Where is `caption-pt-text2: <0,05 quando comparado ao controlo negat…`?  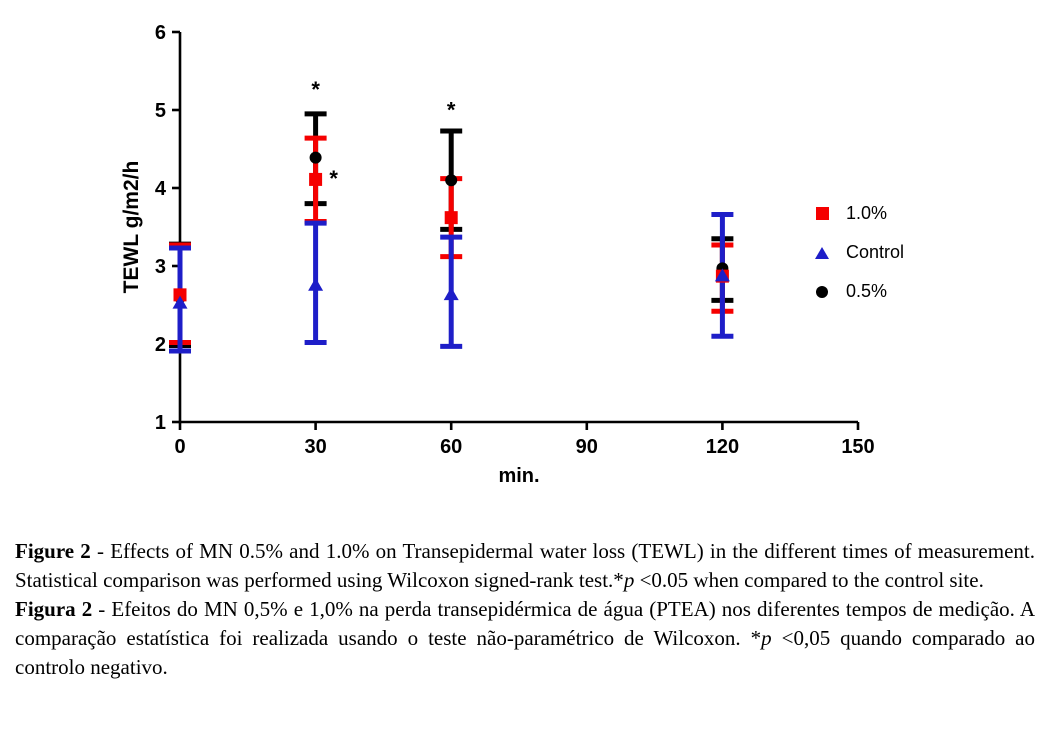
caption-pt-text2: <0,05 quando comparado ao controlo negat… is located at coordinates (525, 652).